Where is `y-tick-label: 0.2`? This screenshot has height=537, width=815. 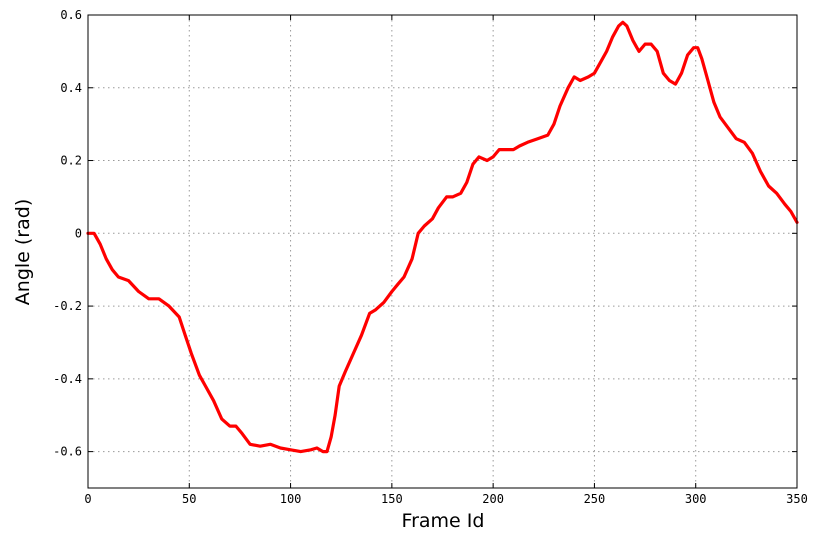
y-tick-label: 0.2 is located at coordinates (71, 161).